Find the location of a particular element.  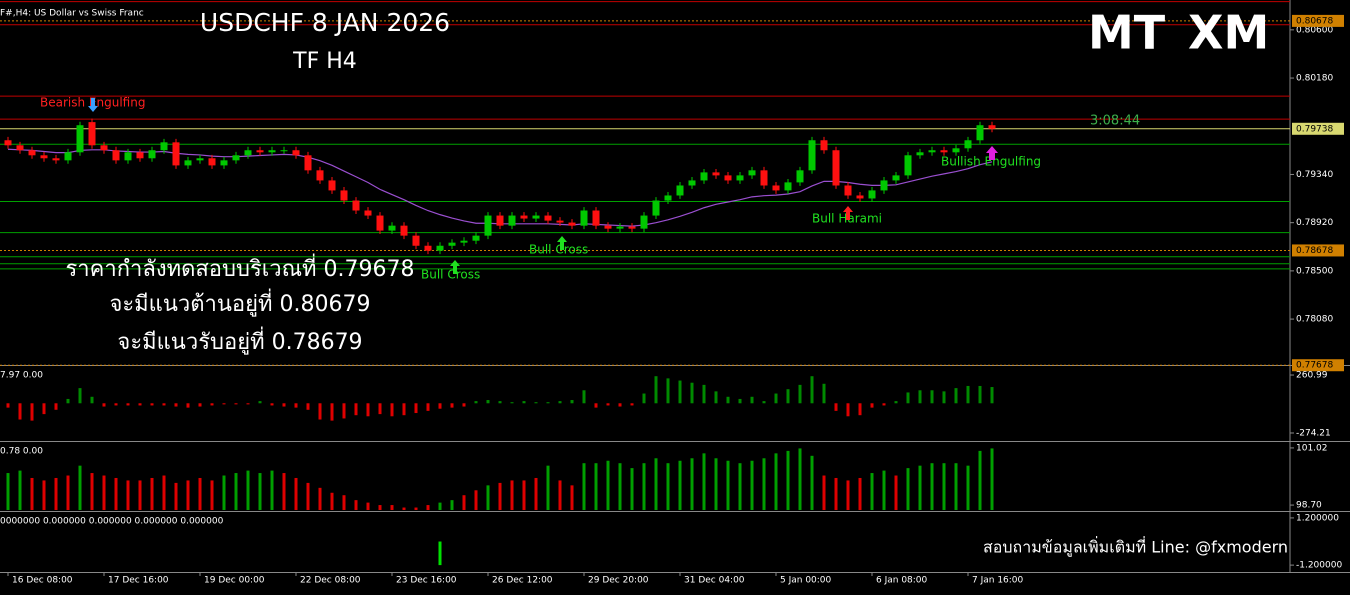

pattern-label: Bullish Engulfing is located at coordinates (991, 162).